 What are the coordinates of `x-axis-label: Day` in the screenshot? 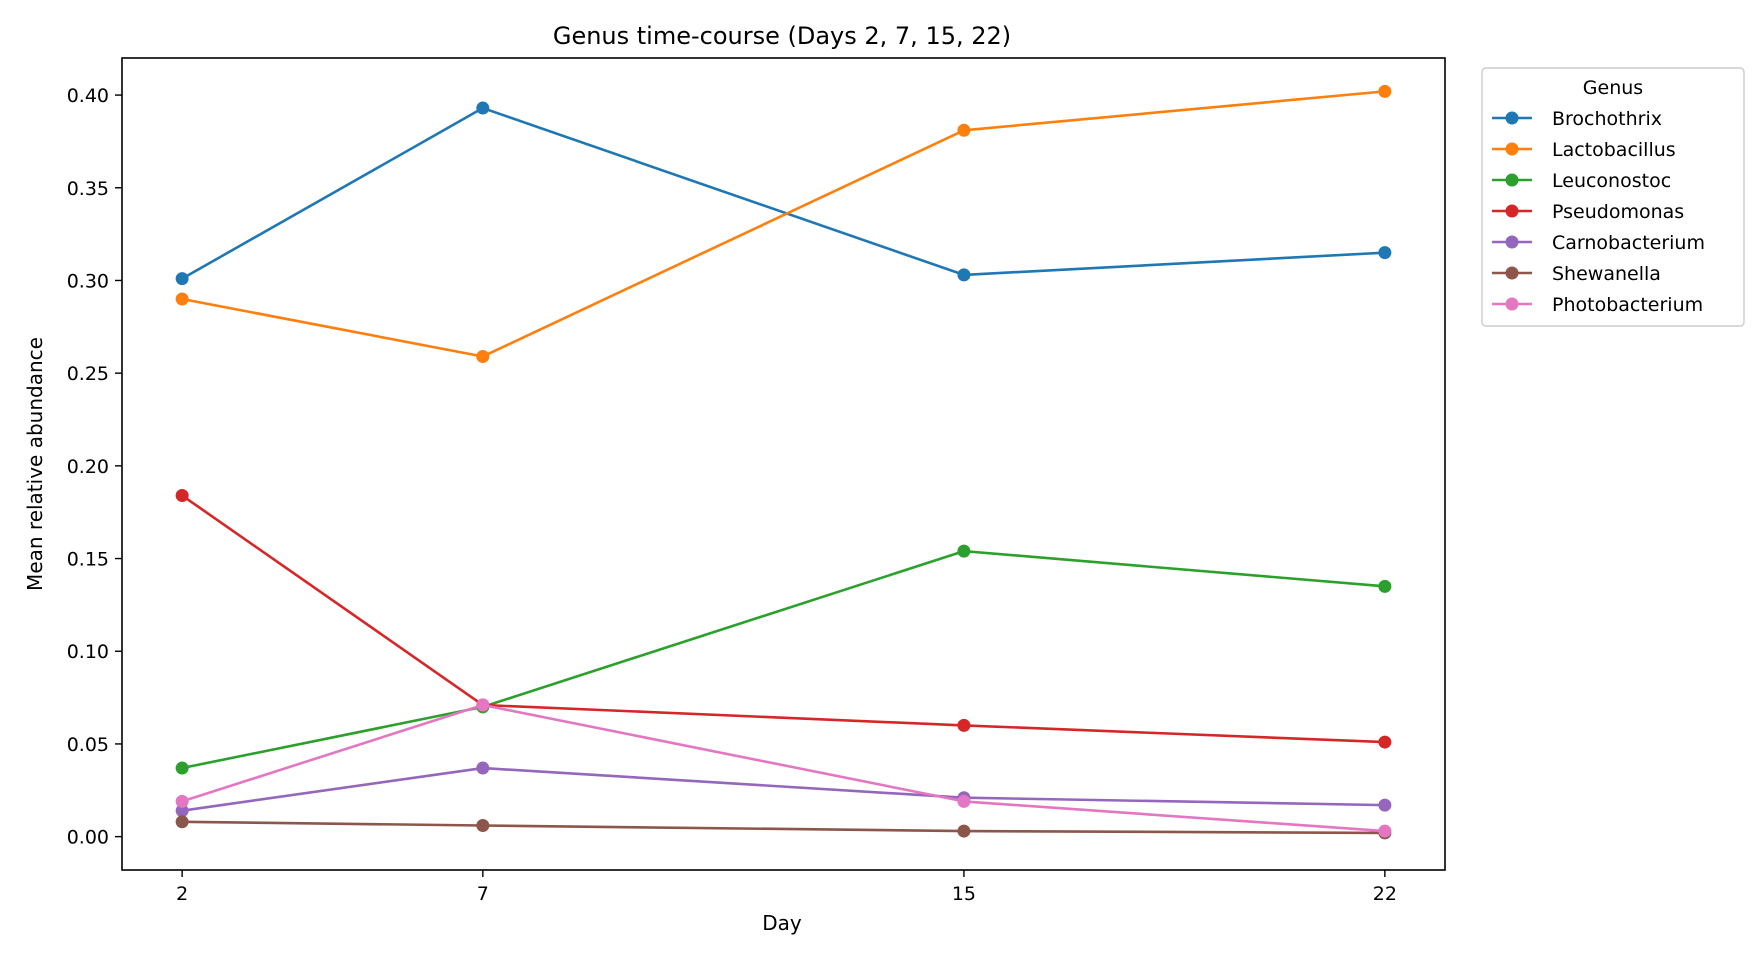 It's located at (782, 923).